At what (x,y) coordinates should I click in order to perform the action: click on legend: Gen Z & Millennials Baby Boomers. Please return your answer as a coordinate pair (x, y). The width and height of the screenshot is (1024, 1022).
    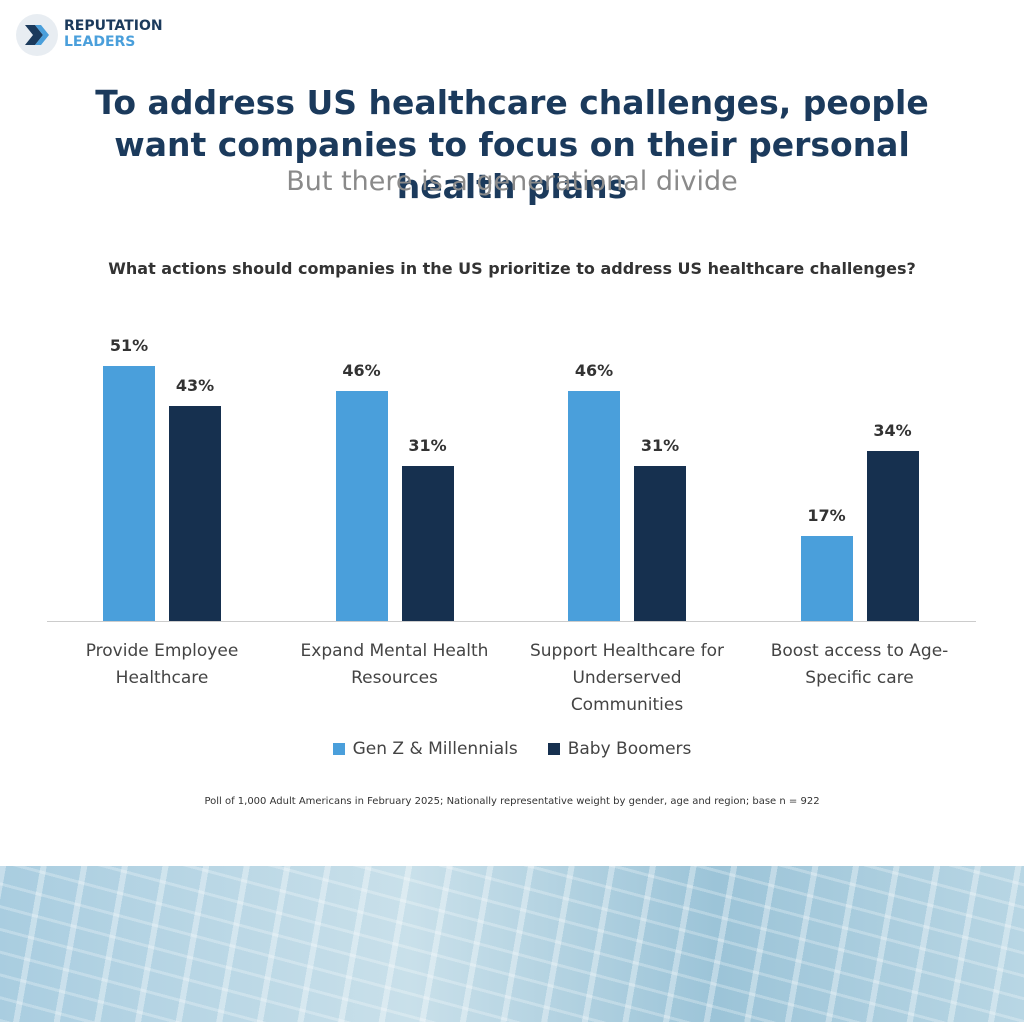
    Looking at the image, I should click on (512, 749).